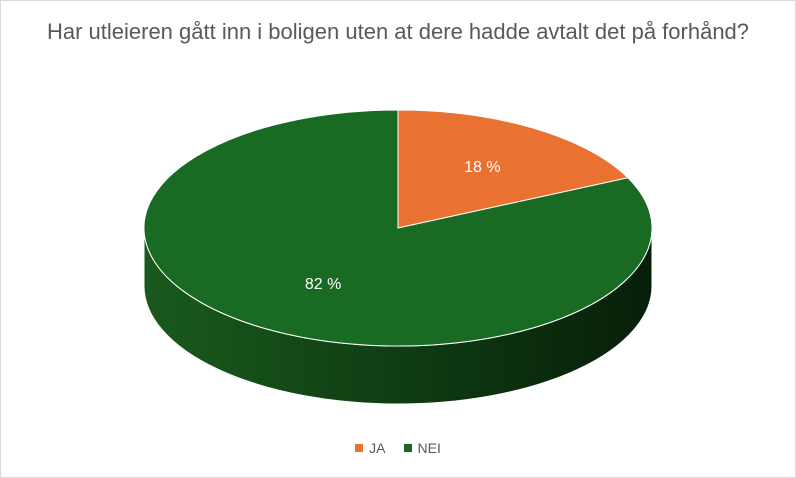 This screenshot has width=796, height=478. What do you see at coordinates (398, 448) in the screenshot?
I see `legend: JA NEI` at bounding box center [398, 448].